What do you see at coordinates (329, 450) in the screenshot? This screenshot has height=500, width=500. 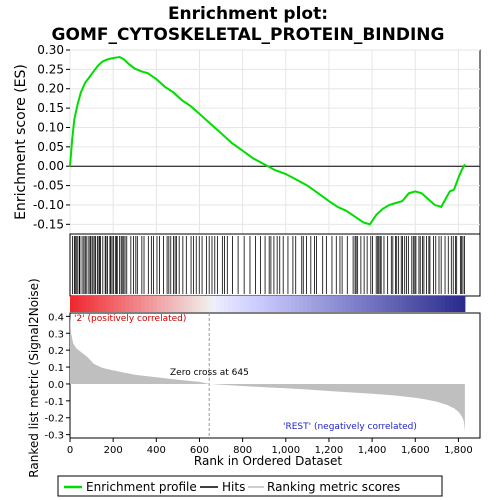 I see `metric-x-tick-label: 1,200` at bounding box center [329, 450].